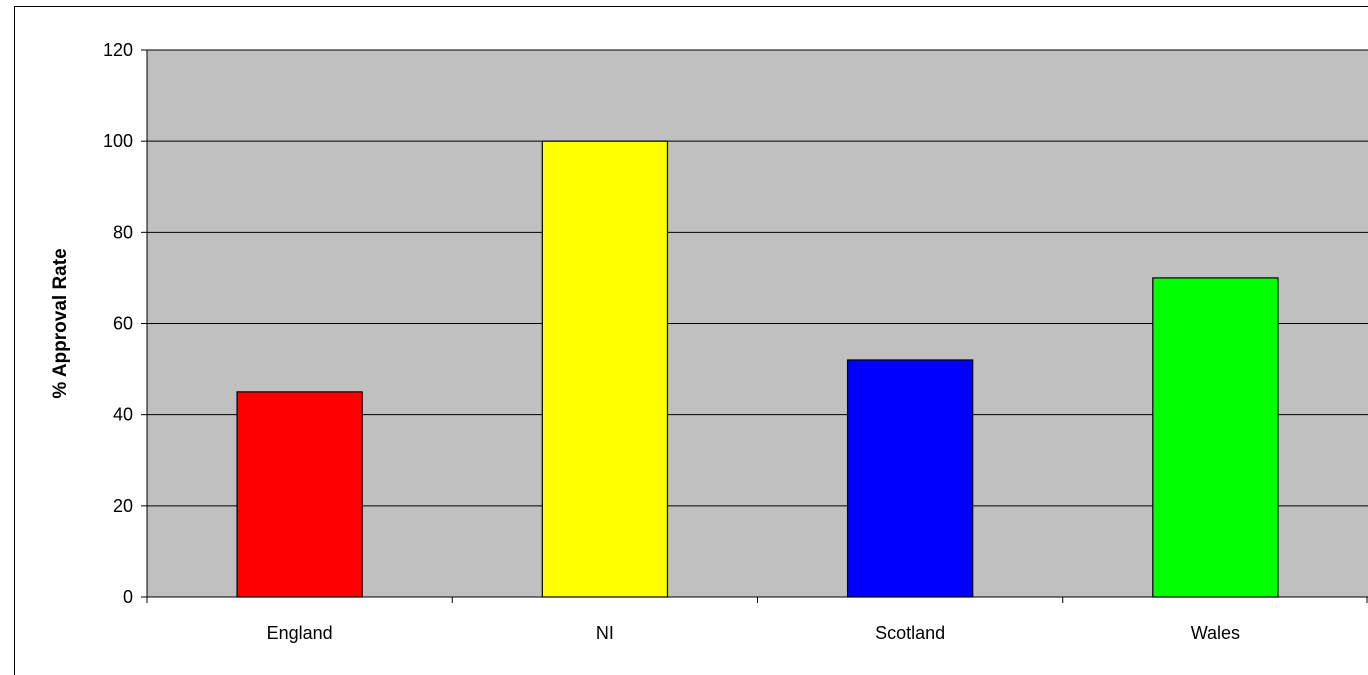 The width and height of the screenshot is (1368, 675). Describe the element at coordinates (128, 597) in the screenshot. I see `y-tick-label: 0` at that location.